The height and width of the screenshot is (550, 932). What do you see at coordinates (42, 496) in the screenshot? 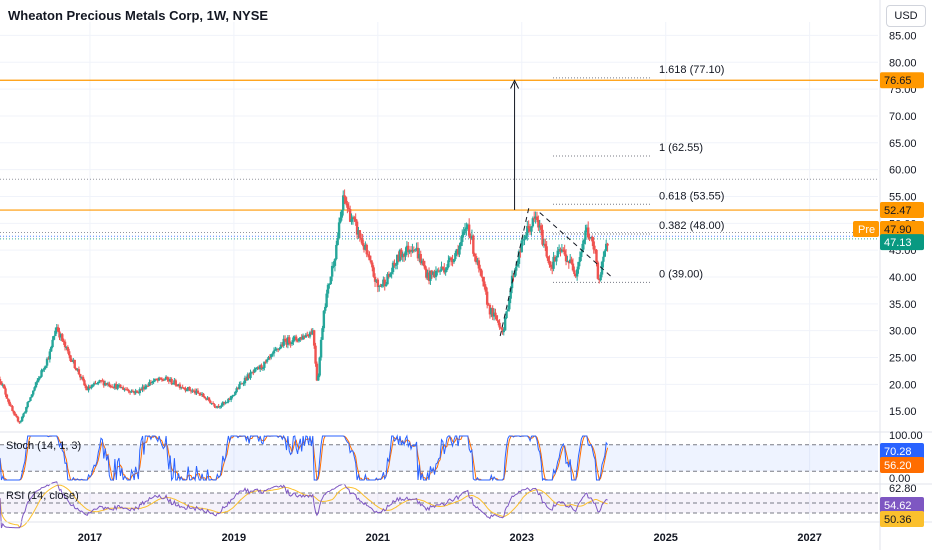
I see `rsi-label: RSI (14, close)` at bounding box center [42, 496].